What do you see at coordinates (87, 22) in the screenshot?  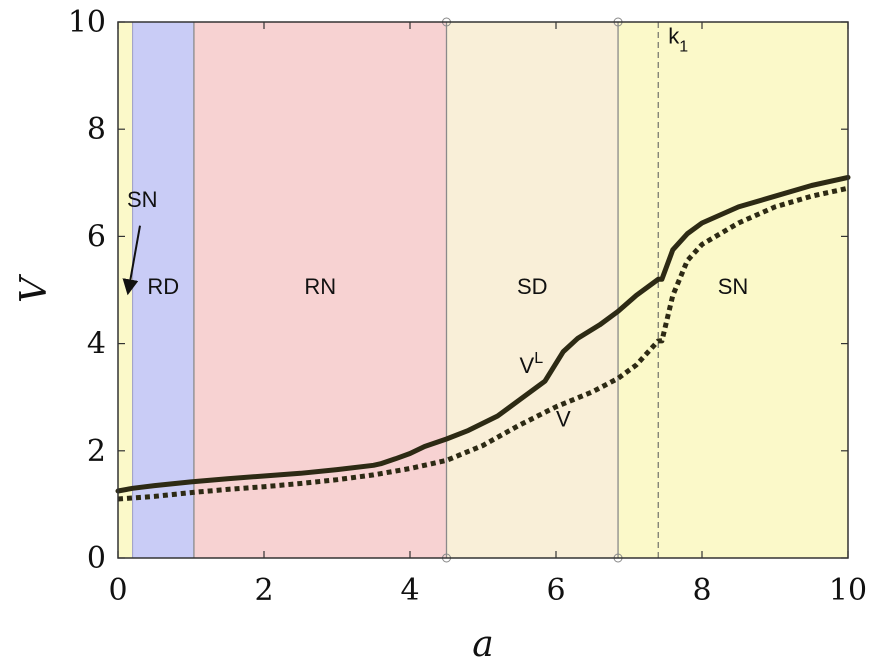 I see `y-tick-label: 10` at bounding box center [87, 22].